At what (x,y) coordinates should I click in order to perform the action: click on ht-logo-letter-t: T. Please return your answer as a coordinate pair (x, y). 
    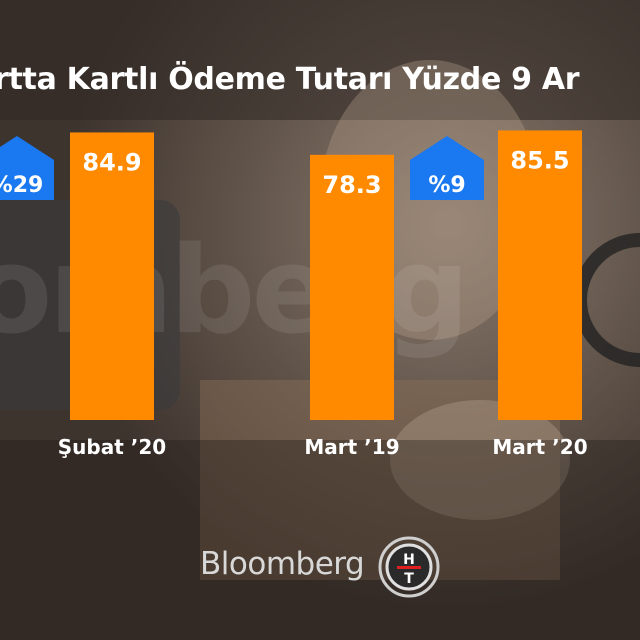
    Looking at the image, I should click on (409, 579).